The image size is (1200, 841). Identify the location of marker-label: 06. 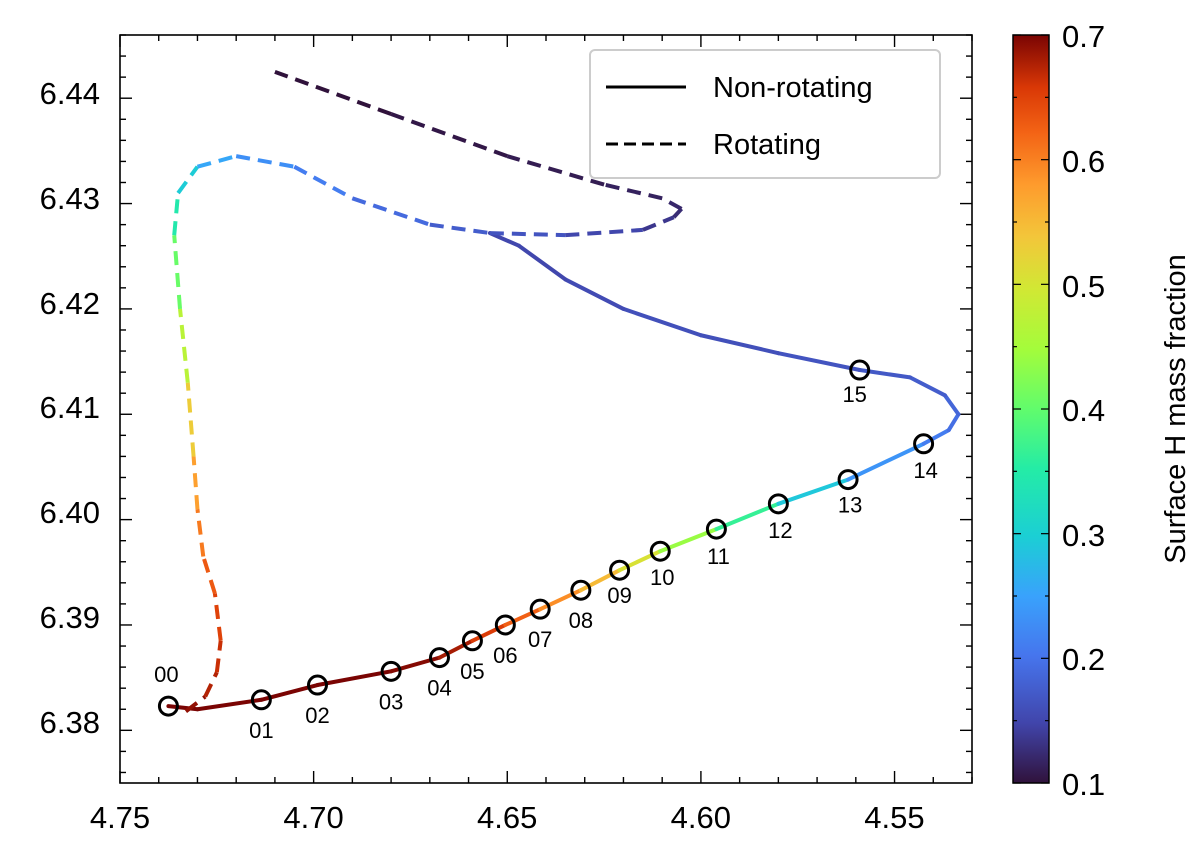
(505, 655).